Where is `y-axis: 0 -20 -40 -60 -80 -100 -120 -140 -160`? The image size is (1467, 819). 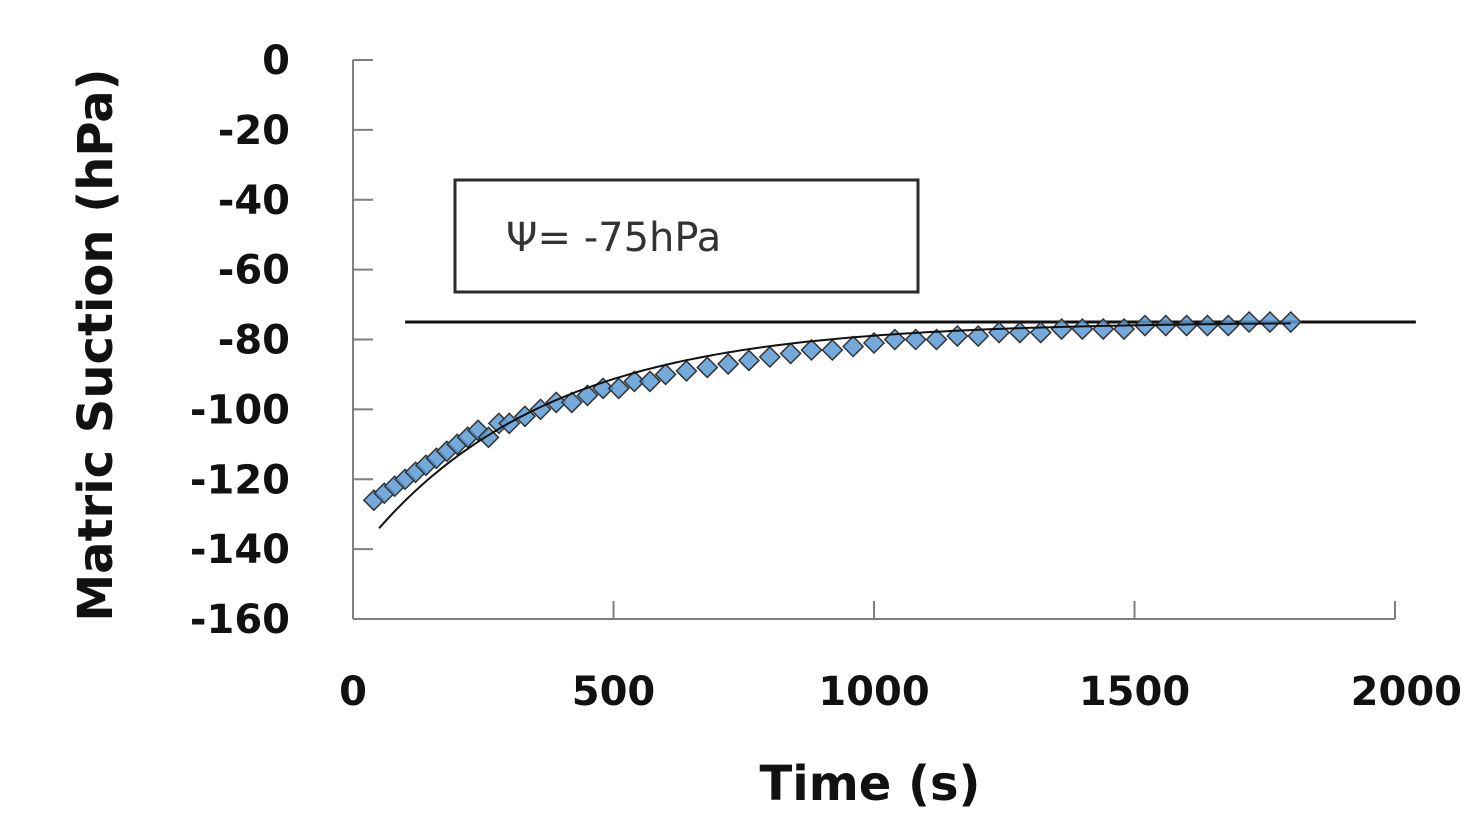 y-axis: 0 -20 -40 -60 -80 -100 -120 -140 -160 is located at coordinates (281, 340).